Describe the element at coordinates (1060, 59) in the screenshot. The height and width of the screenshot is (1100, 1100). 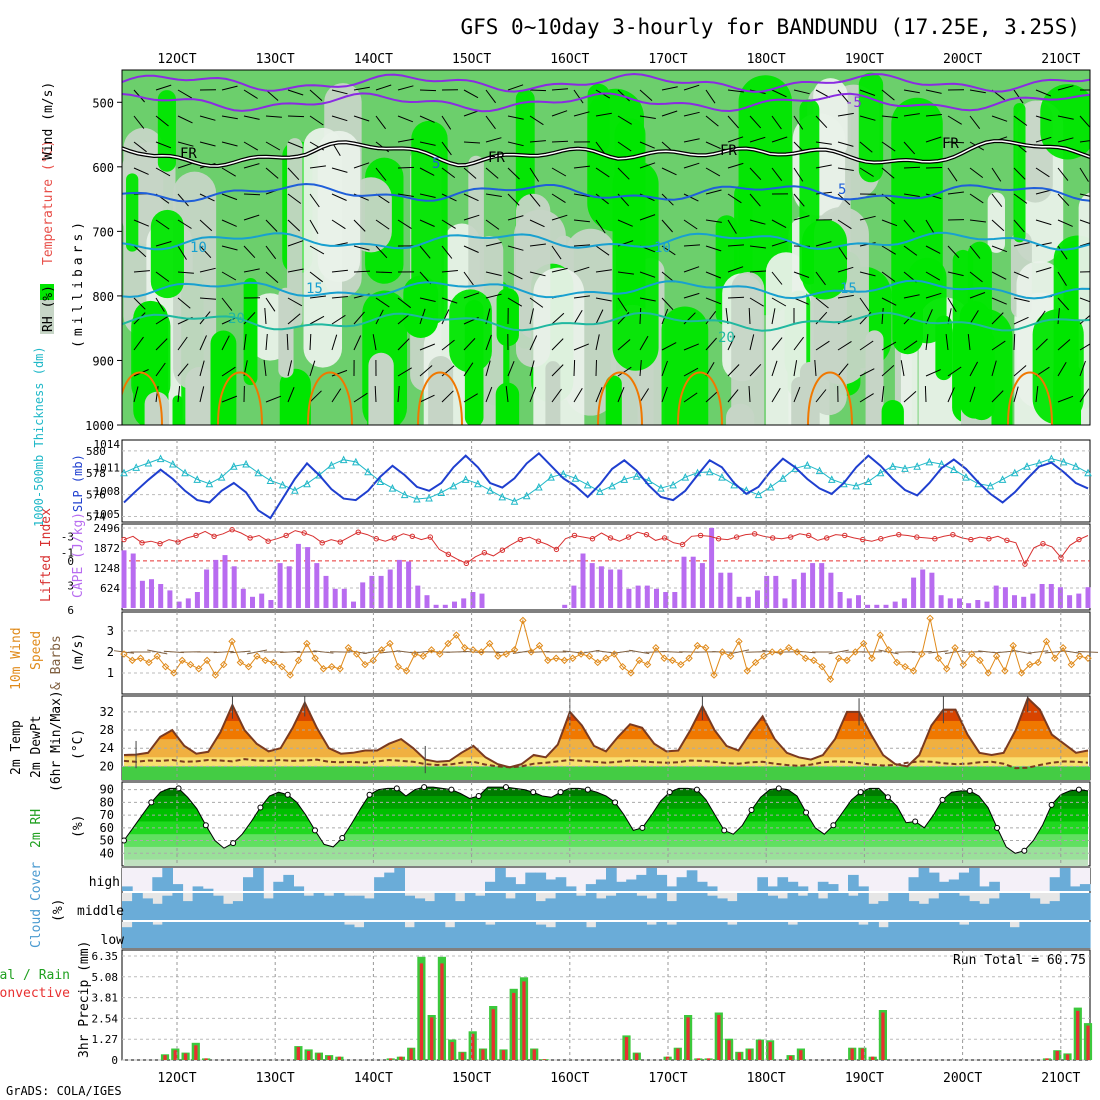
I see `date-label: 21OCT` at that location.